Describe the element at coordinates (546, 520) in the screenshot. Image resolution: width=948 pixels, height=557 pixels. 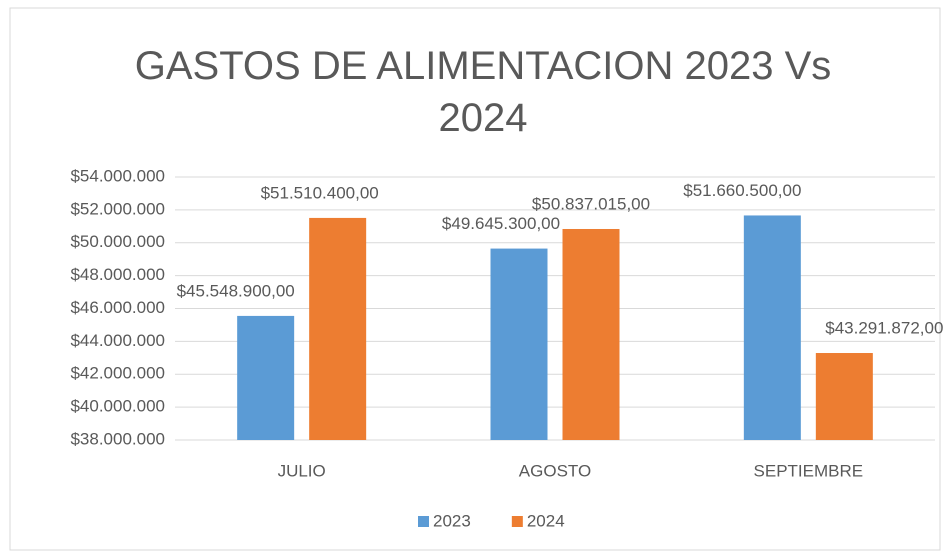
I see `legend-label: 2024` at that location.